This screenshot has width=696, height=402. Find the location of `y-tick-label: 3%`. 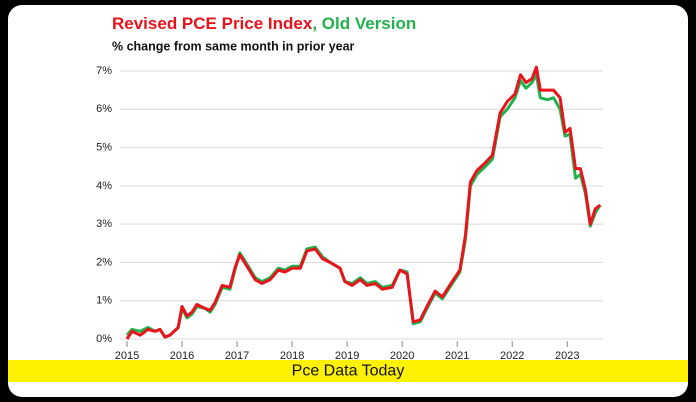

y-tick-label: 3% is located at coordinates (104, 224).